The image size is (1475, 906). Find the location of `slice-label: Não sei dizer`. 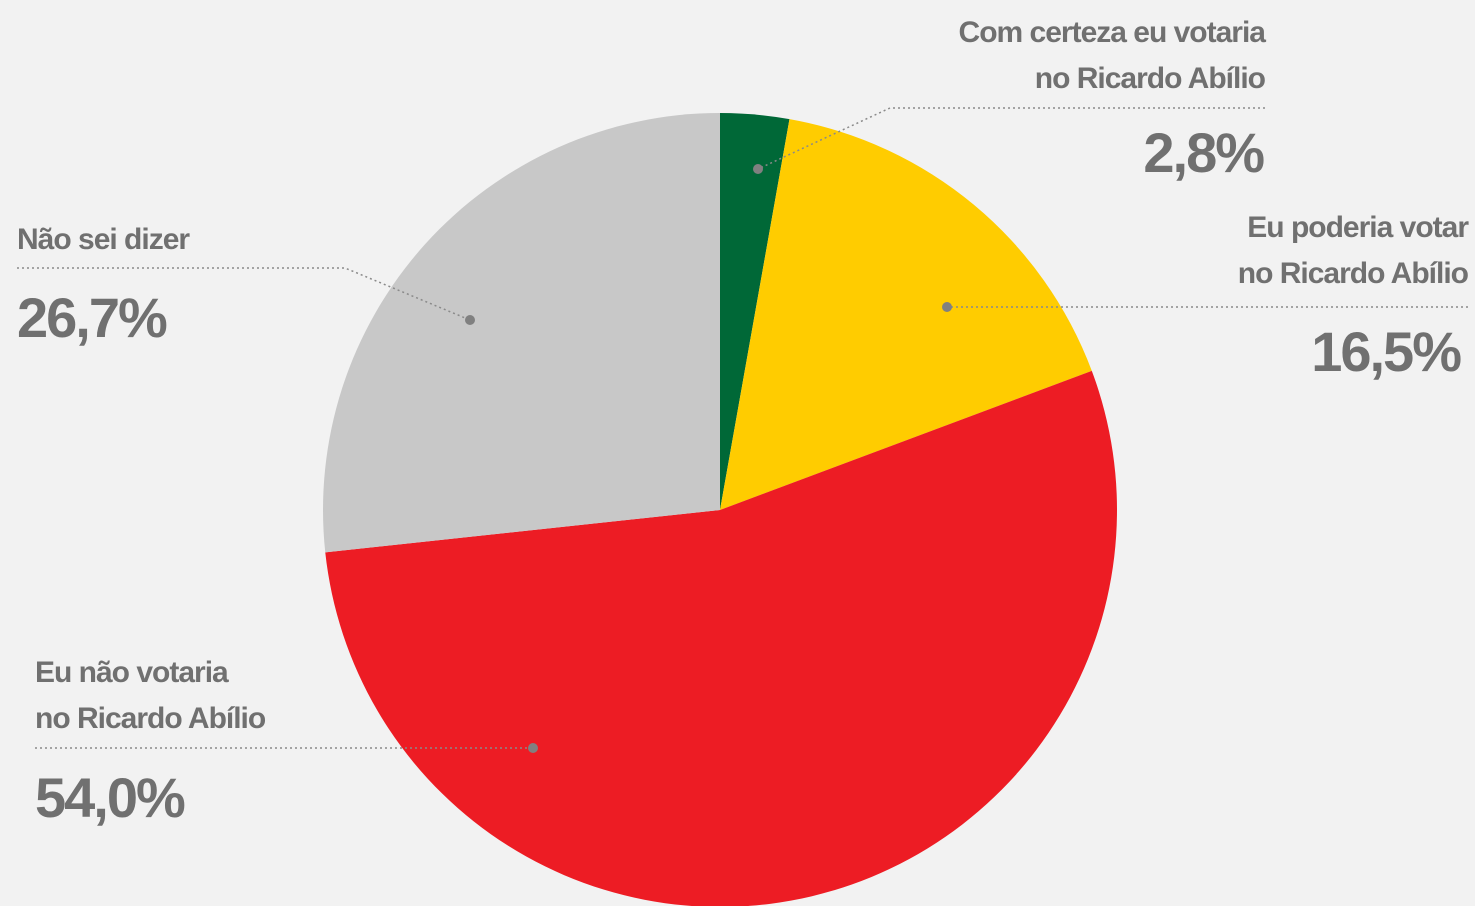

slice-label: Não sei dizer is located at coordinates (103, 239).